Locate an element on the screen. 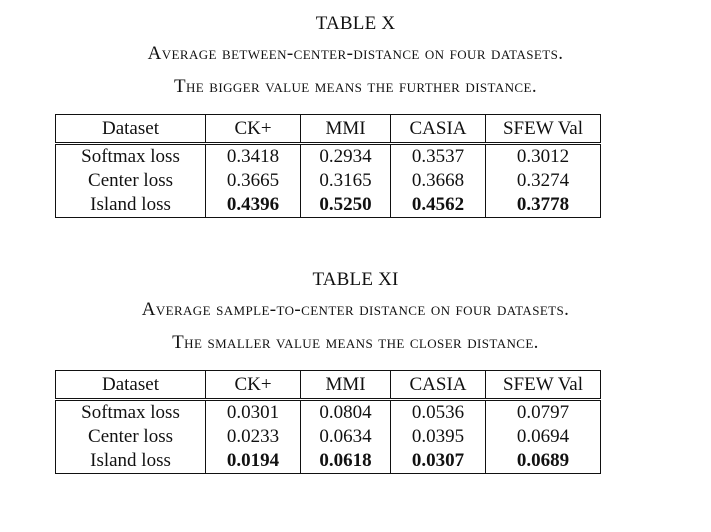 This screenshot has width=711, height=532. cell-value: 0.0233 is located at coordinates (253, 437).